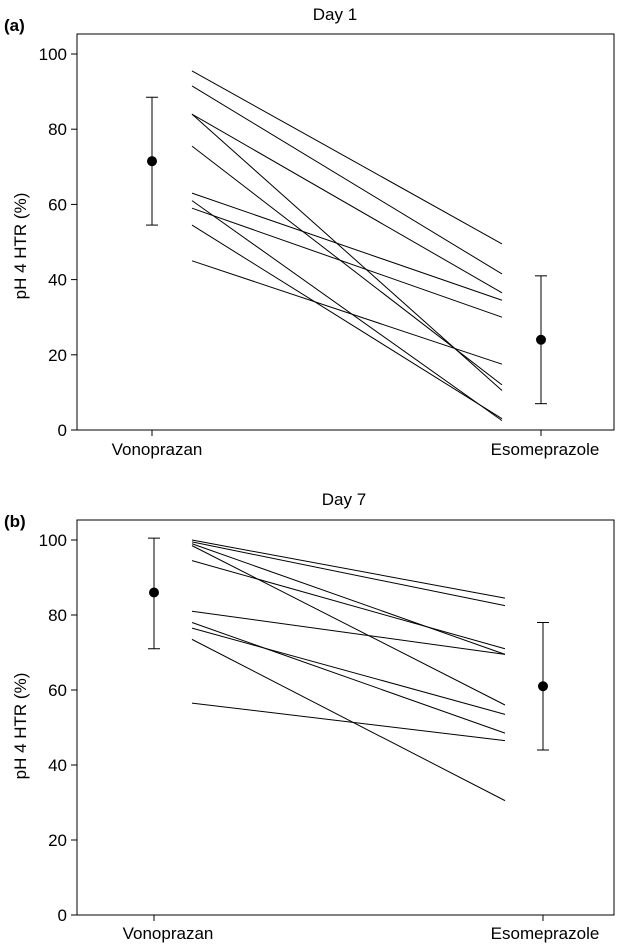 The width and height of the screenshot is (622, 950). What do you see at coordinates (344, 499) in the screenshot?
I see `chart-title: Day 7` at bounding box center [344, 499].